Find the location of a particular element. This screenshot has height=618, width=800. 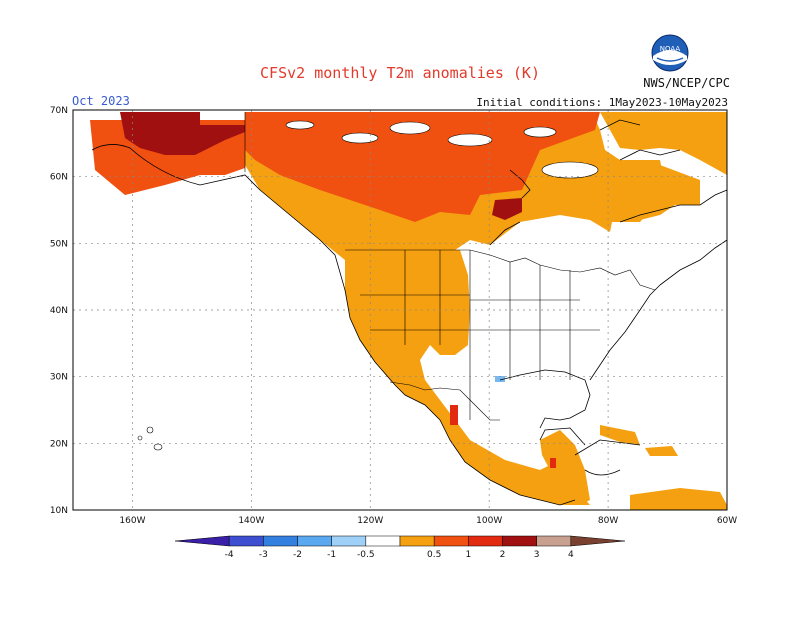

anomaly-spot-mexico-red is located at coordinates (454, 415).